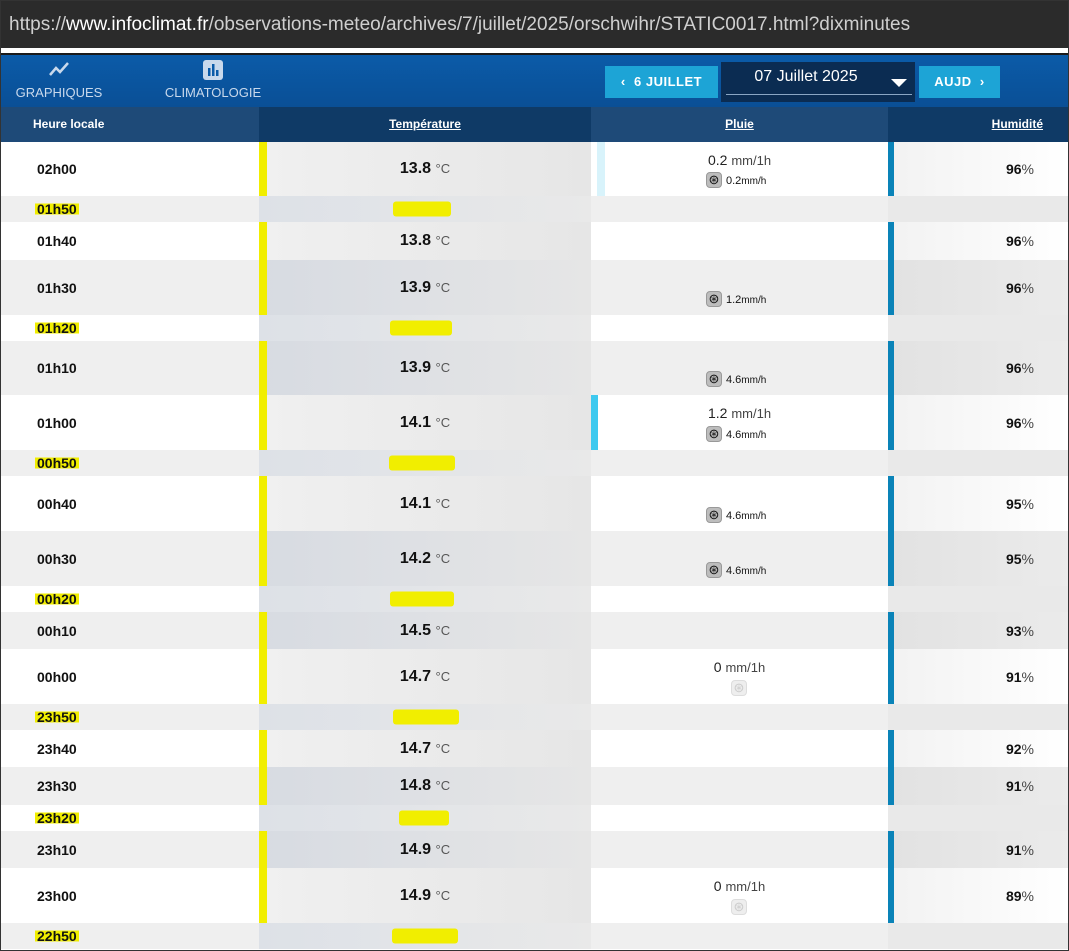  Describe the element at coordinates (425, 559) in the screenshot. I see `temperature-value: 14.2 °C` at that location.